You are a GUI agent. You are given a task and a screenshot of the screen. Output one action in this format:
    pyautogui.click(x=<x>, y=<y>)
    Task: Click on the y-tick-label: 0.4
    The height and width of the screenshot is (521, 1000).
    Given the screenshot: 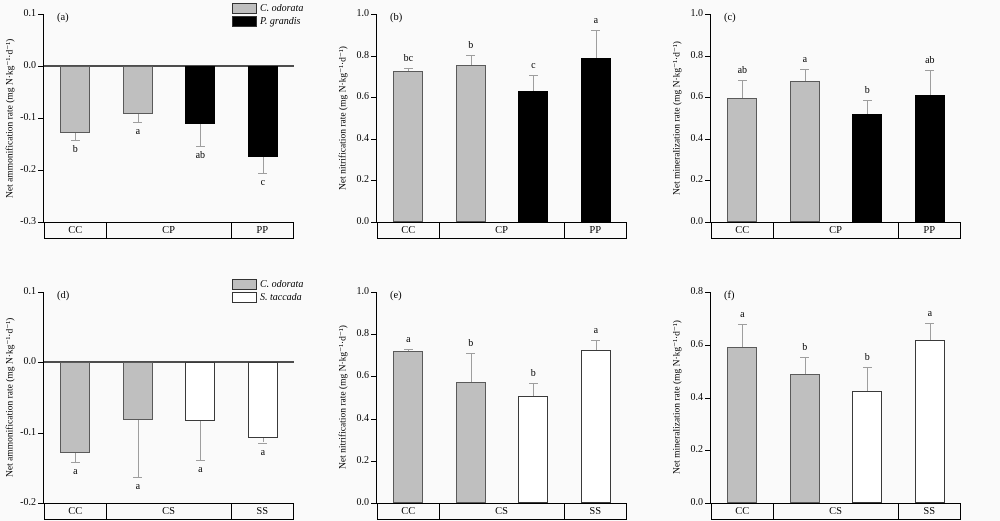 What is the action you would take?
    pyautogui.click(x=363, y=138)
    